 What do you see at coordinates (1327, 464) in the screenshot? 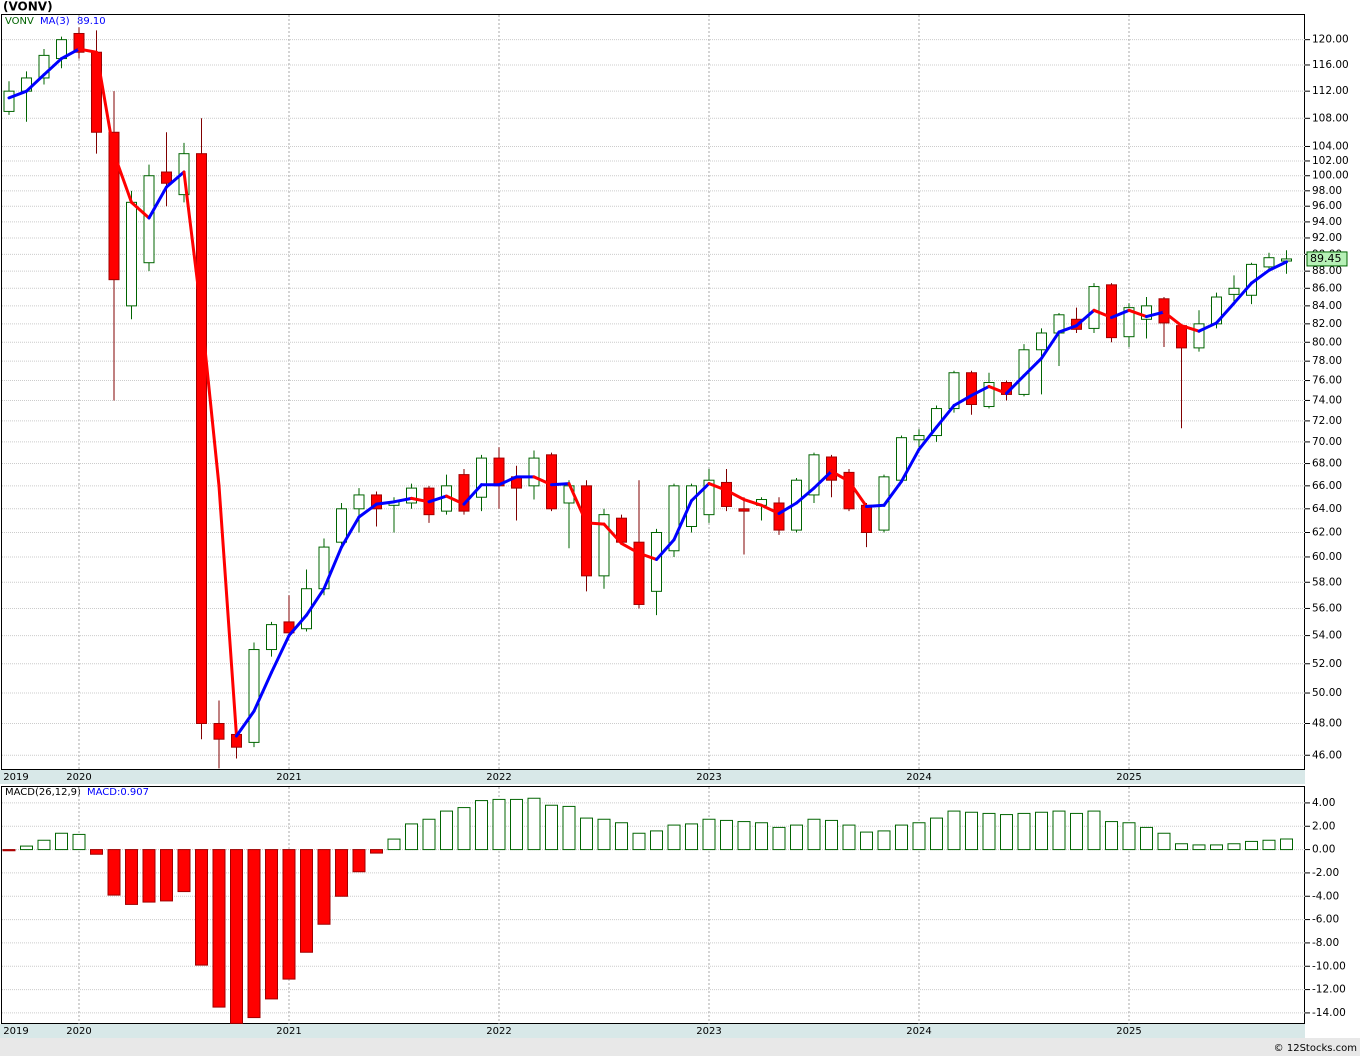
I see `y-tick-label: 68.00` at bounding box center [1327, 464].